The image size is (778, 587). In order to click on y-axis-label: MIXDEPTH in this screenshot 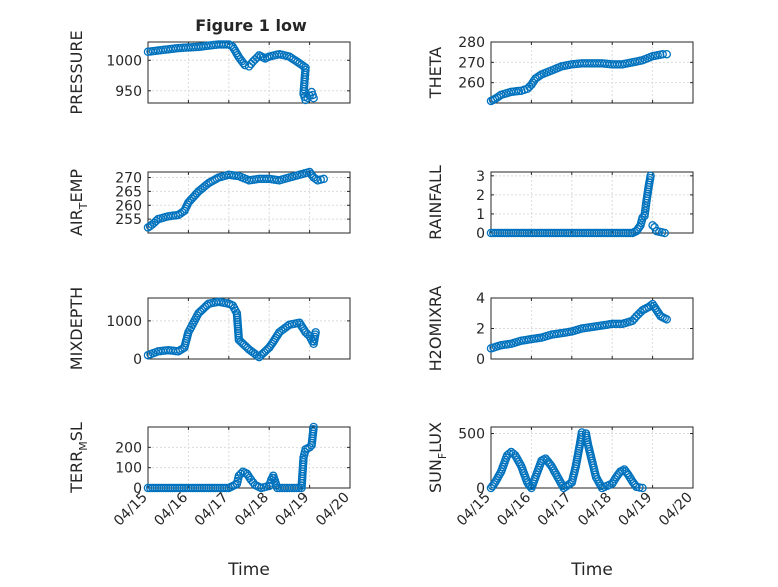, I will do `click(76, 328)`.